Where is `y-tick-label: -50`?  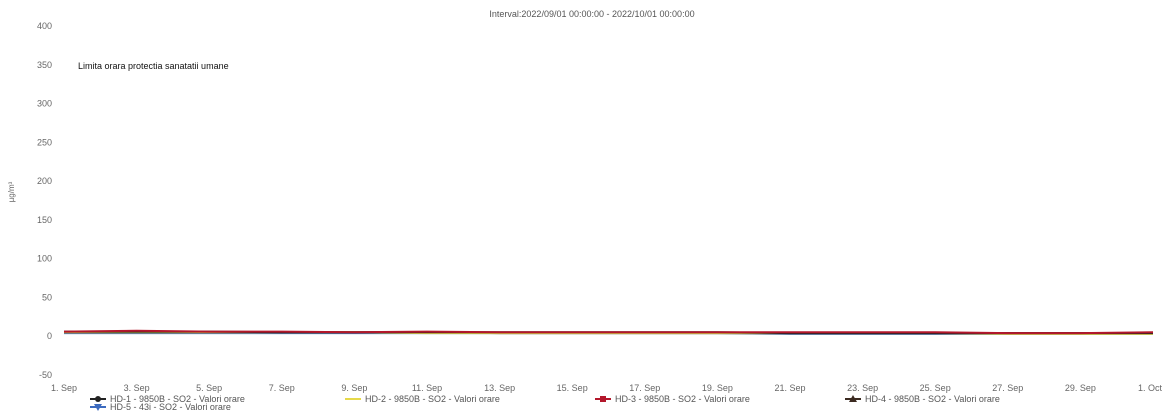 y-tick-label: -50 is located at coordinates (45, 375).